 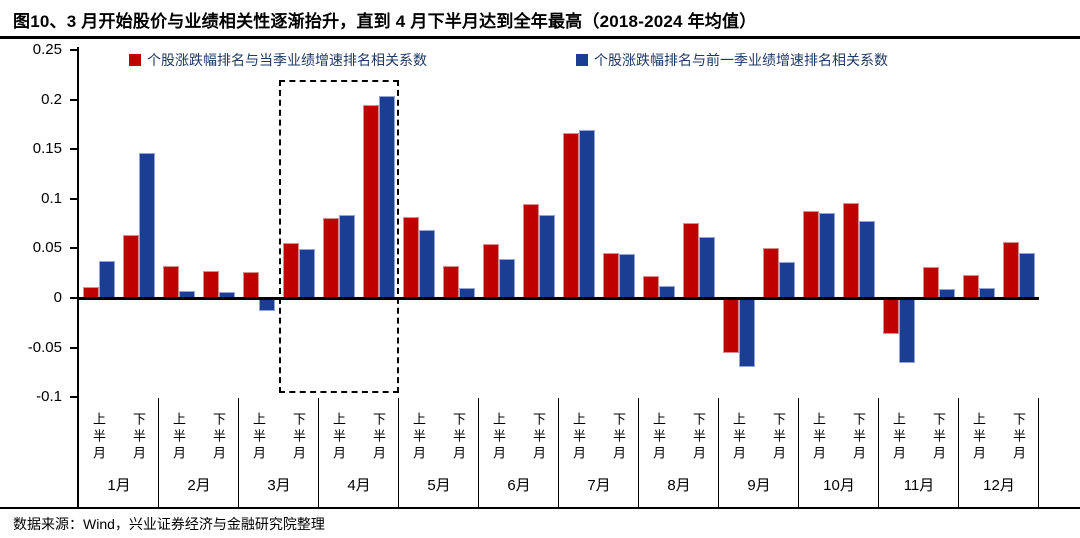 What do you see at coordinates (741, 60) in the screenshot?
I see `legend-label: 个股涨跌幅排名与前一季业绩增速排名相关系数` at bounding box center [741, 60].